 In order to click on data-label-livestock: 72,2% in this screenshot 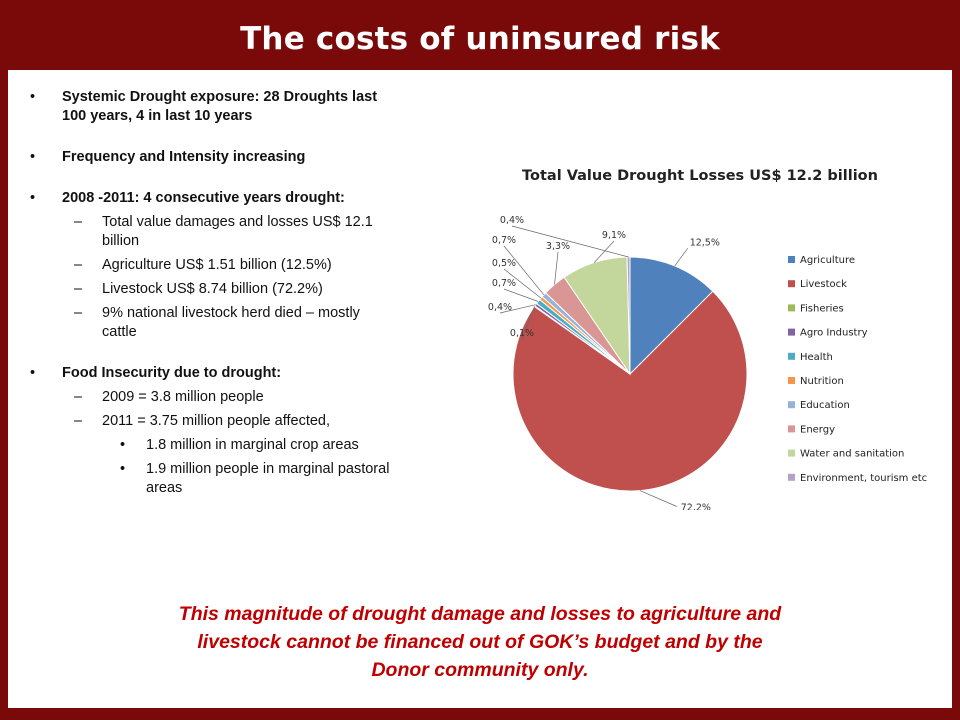, I will do `click(696, 506)`.